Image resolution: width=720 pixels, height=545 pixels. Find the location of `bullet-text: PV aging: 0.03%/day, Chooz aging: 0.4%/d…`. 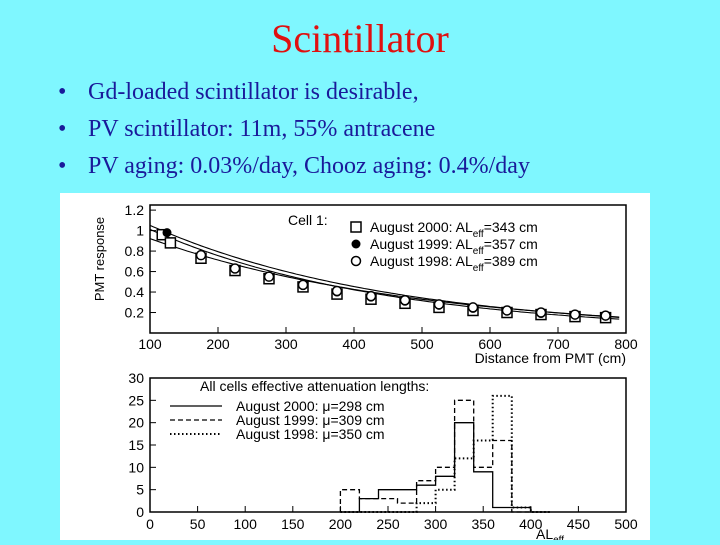

bullet-text: PV aging: 0.03%/day, Chooz aging: 0.4%/d… is located at coordinates (309, 166).